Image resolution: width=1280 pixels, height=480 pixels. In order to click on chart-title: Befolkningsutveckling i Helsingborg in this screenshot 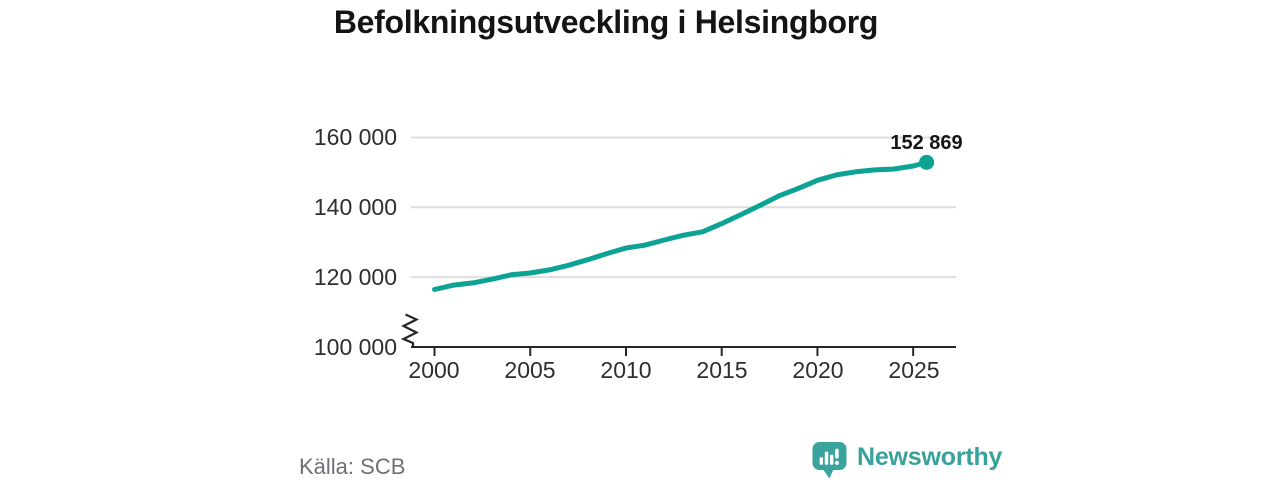, I will do `click(606, 22)`.